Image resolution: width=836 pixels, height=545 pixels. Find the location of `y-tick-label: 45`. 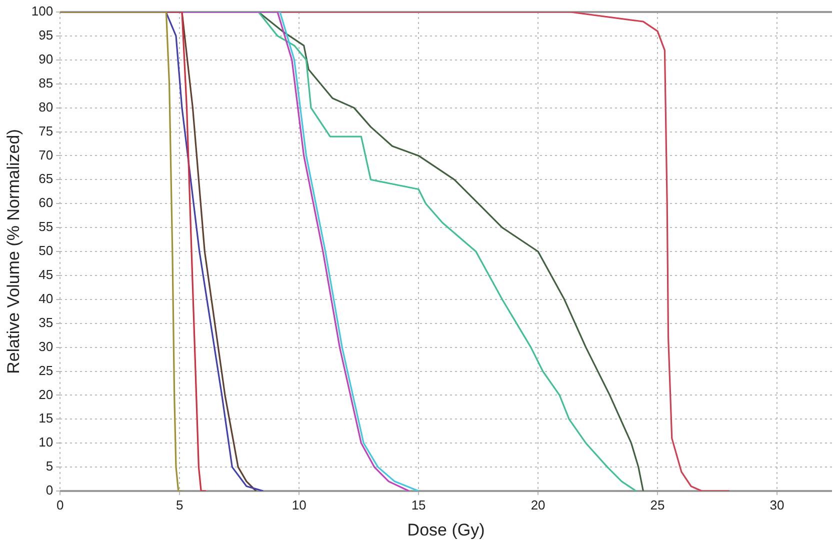

y-tick-label: 45 is located at coordinates (46, 274).